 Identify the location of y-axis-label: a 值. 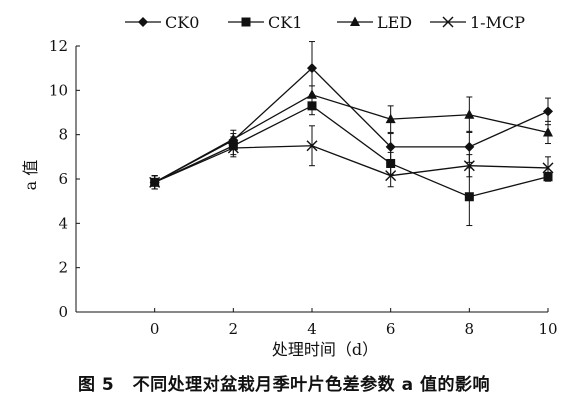
(30, 175).